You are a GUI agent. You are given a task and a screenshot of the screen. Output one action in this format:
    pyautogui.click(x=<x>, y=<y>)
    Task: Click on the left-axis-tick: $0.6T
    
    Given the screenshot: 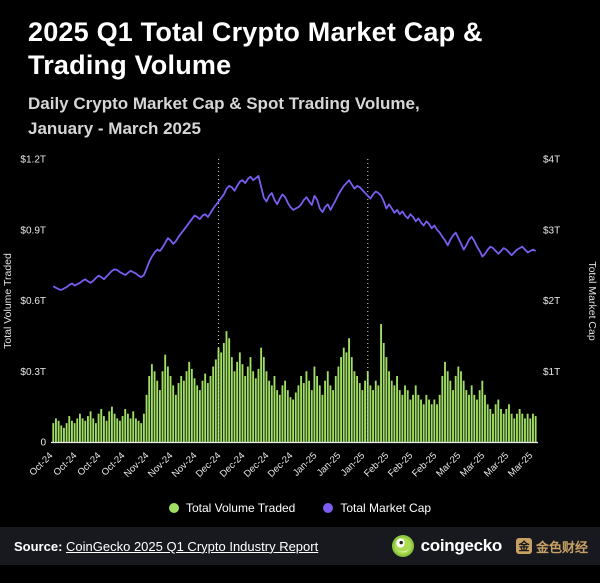 What is the action you would take?
    pyautogui.click(x=33, y=301)
    